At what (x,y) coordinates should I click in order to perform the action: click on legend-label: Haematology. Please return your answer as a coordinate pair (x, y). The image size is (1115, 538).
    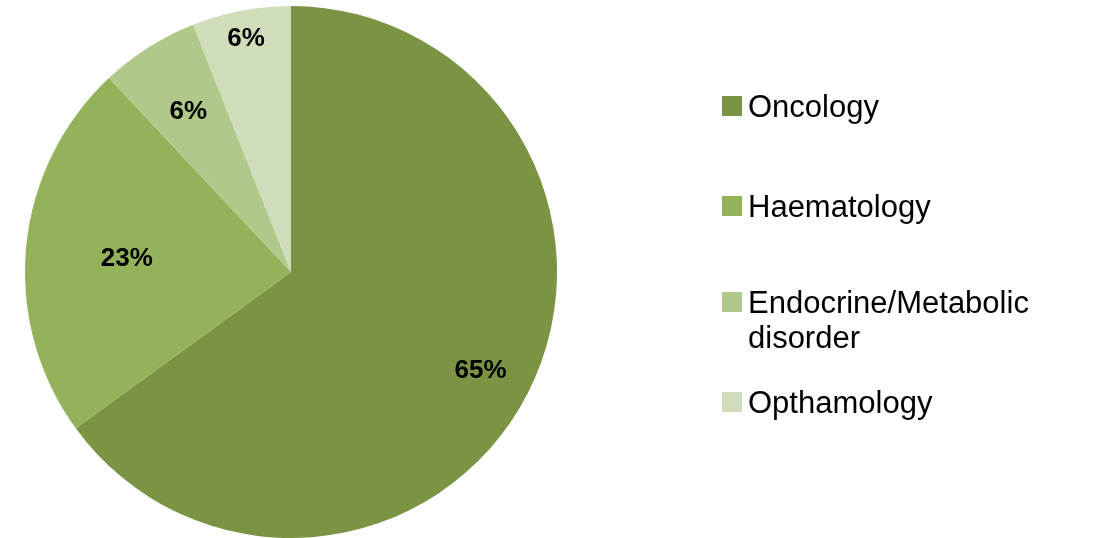
    Looking at the image, I should click on (840, 206).